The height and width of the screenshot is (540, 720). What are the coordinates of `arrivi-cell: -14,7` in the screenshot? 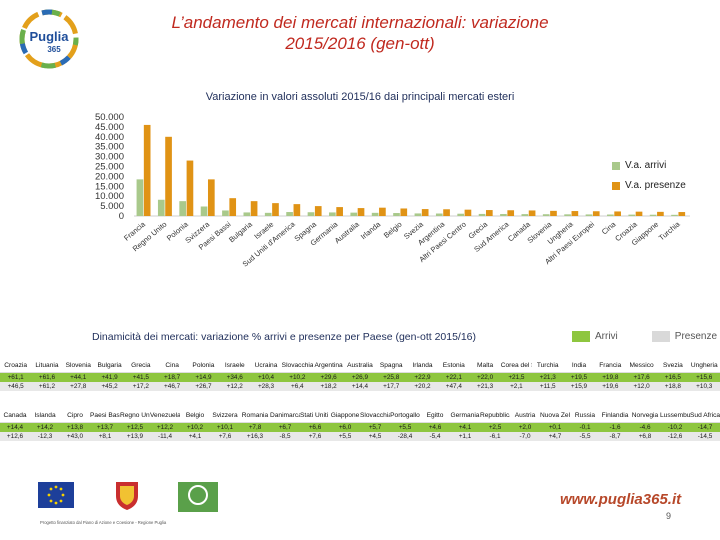 It's located at (705, 427).